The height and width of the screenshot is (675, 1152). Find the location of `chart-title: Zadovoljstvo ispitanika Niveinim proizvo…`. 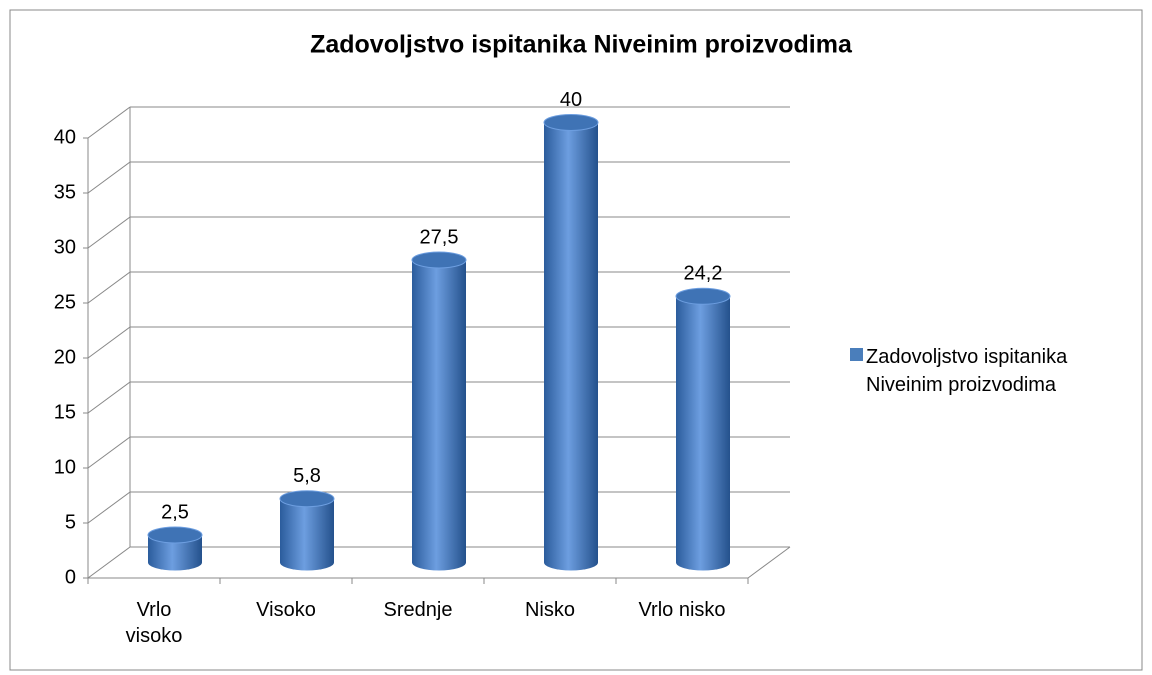

chart-title: Zadovoljstvo ispitanika Niveinim proizvo… is located at coordinates (581, 45).